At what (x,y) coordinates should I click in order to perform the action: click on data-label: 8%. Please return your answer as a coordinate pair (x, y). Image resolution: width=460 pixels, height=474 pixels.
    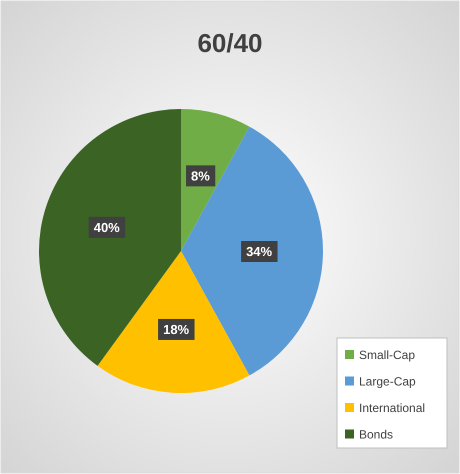
    Looking at the image, I should click on (200, 176).